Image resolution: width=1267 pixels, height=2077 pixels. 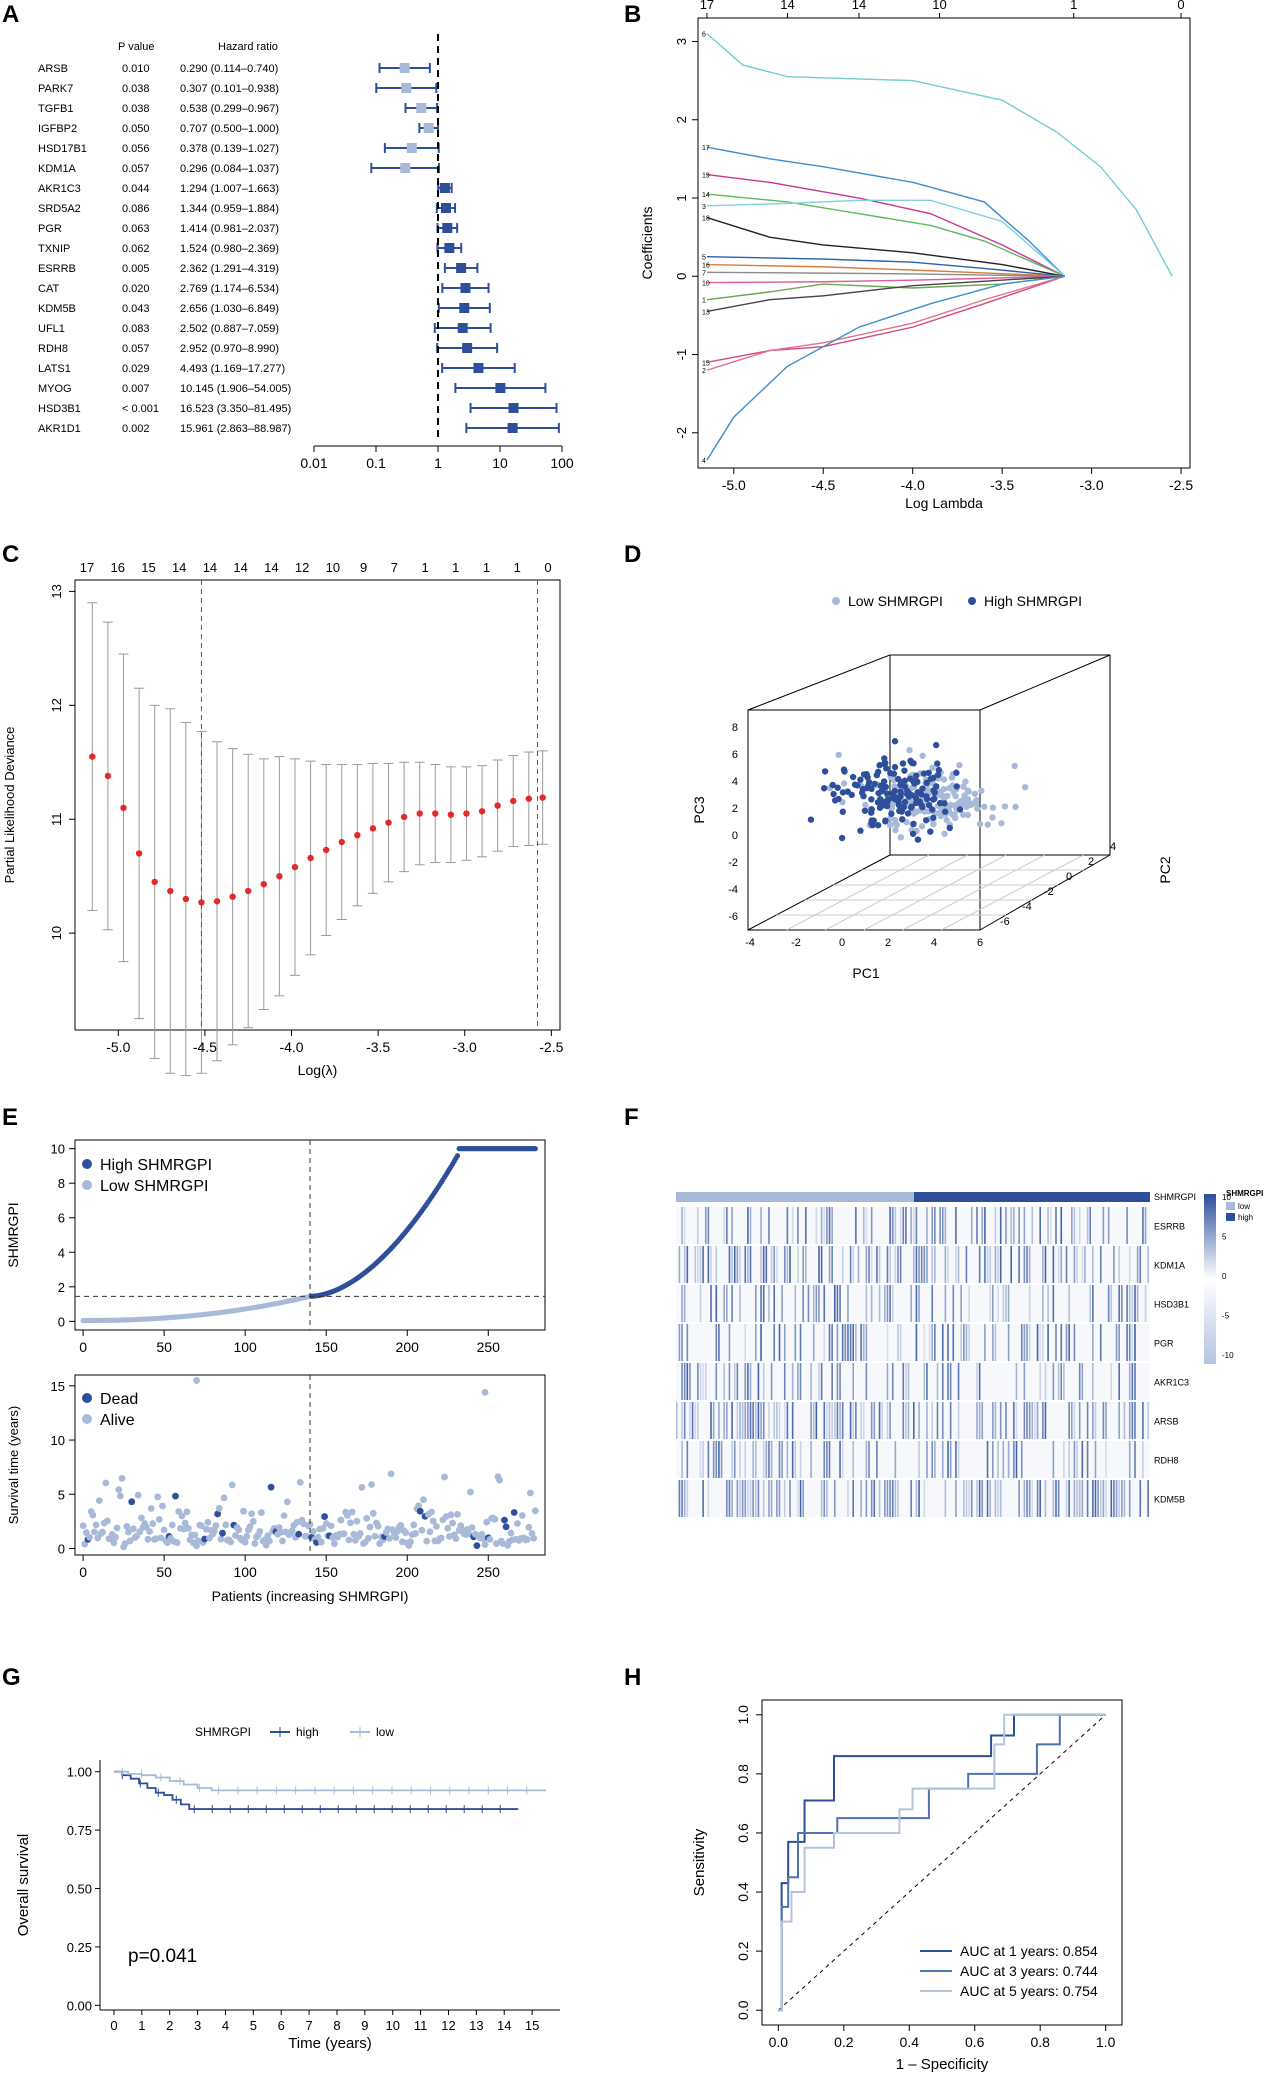 What do you see at coordinates (517, 567) in the screenshot?
I see `top-tick-label: 1` at bounding box center [517, 567].